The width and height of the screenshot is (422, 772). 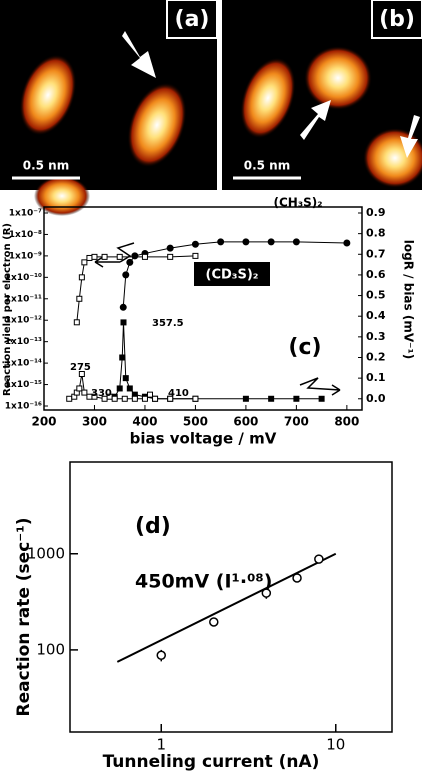 I want to click on y-tick-label: 100, so click(x=50, y=649).